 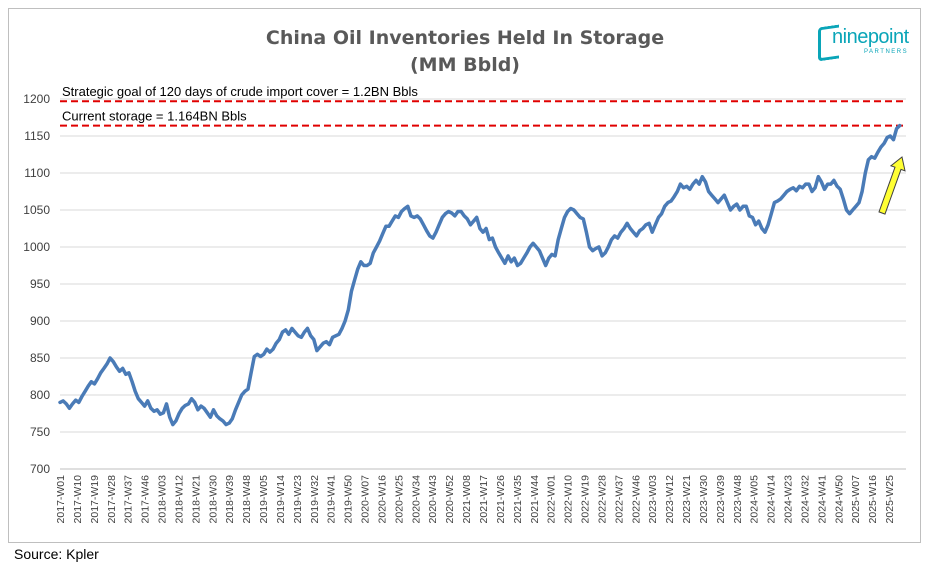 What do you see at coordinates (247, 499) in the screenshot?
I see `x-tick-label: 2018-W48` at bounding box center [247, 499].